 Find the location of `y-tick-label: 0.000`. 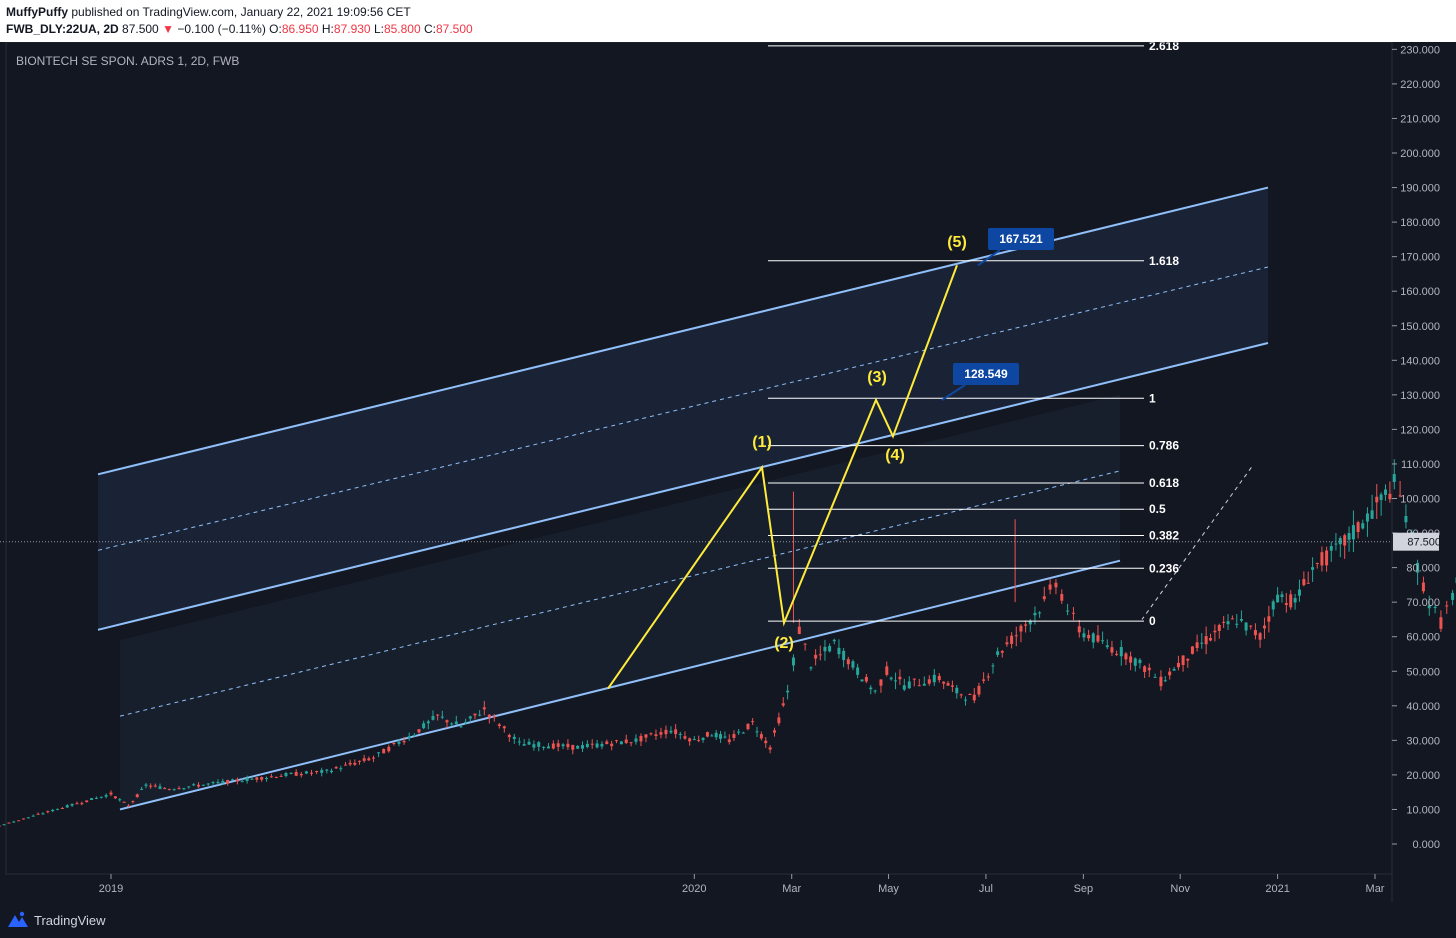

y-tick-label: 0.000 is located at coordinates (1426, 845).